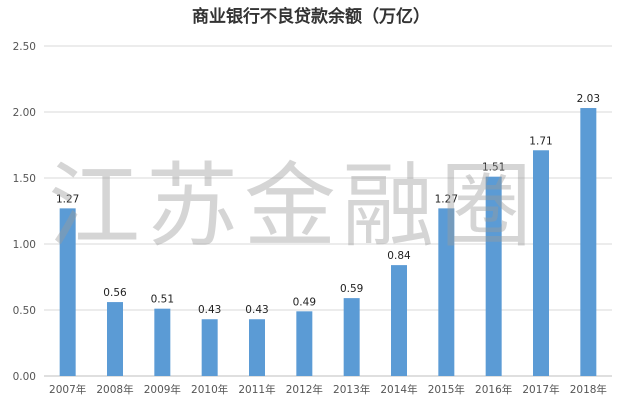 Image resolution: width=622 pixels, height=401 pixels. Describe the element at coordinates (304, 389) in the screenshot. I see `x-tick-label: 2012年` at that location.